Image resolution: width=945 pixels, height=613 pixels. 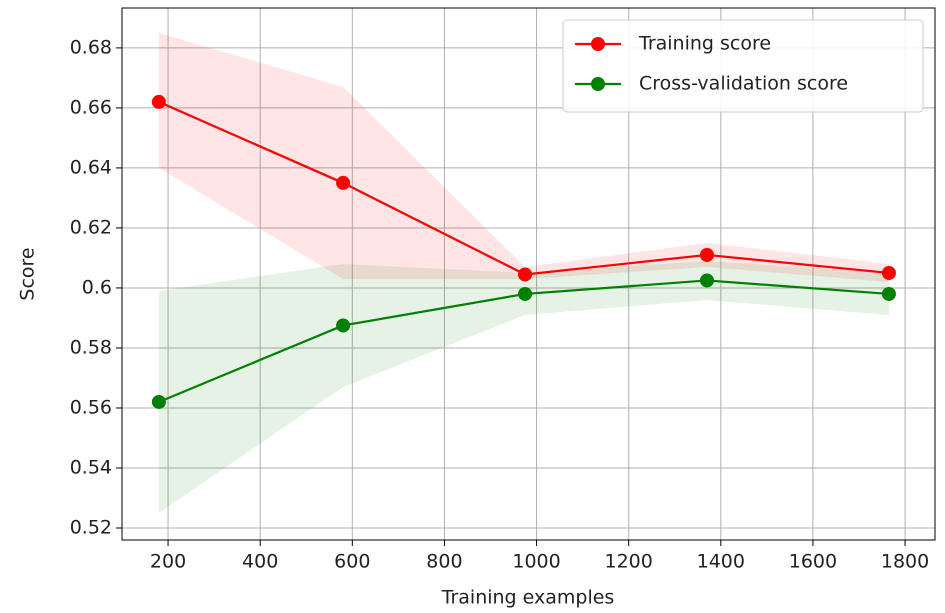 I want to click on x-axis-label: Training examples, so click(x=528, y=598).